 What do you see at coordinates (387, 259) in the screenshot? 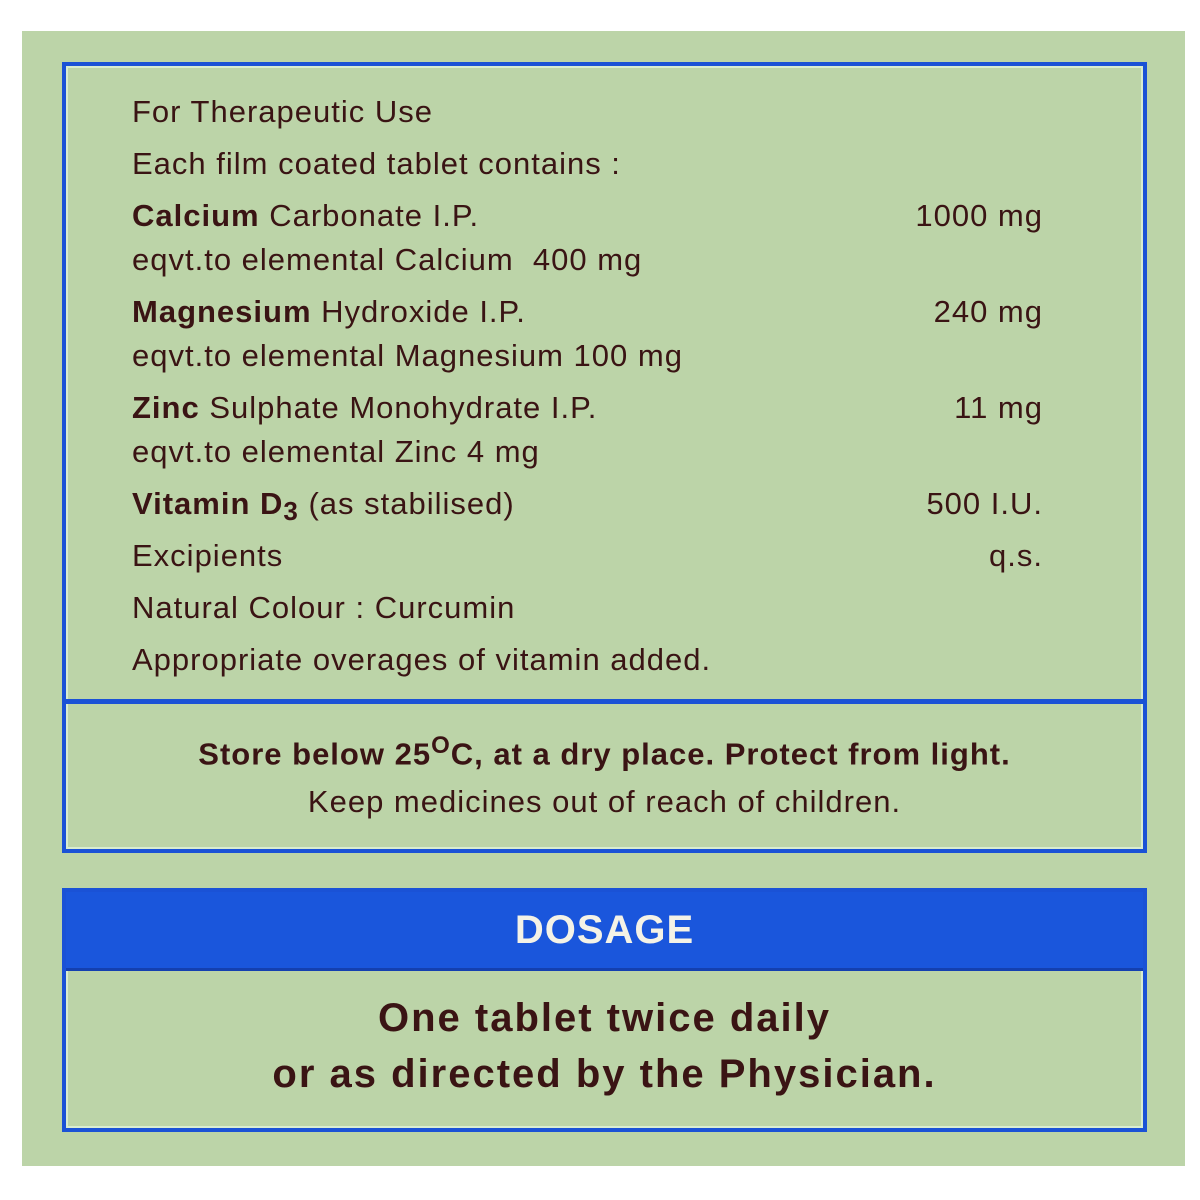
I see `equiv-calcium: eqvt.to elemental Calcium 400 mg` at bounding box center [387, 259].